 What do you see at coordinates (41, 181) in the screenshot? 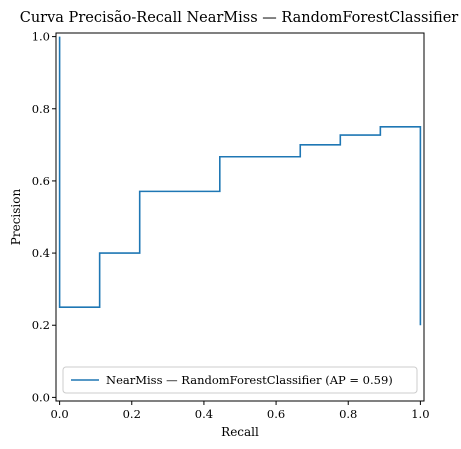
I see `y-tick-label: 0.6` at bounding box center [41, 181].